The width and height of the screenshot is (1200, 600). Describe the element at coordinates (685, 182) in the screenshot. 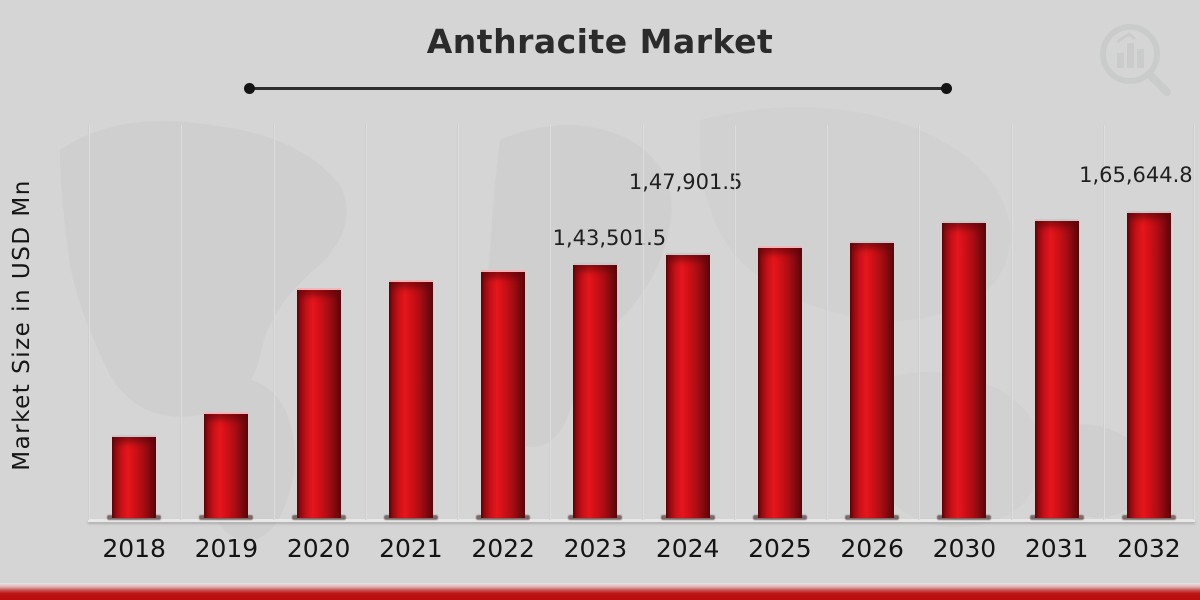

I see `data-label-2024: 1,47,901.5` at that location.